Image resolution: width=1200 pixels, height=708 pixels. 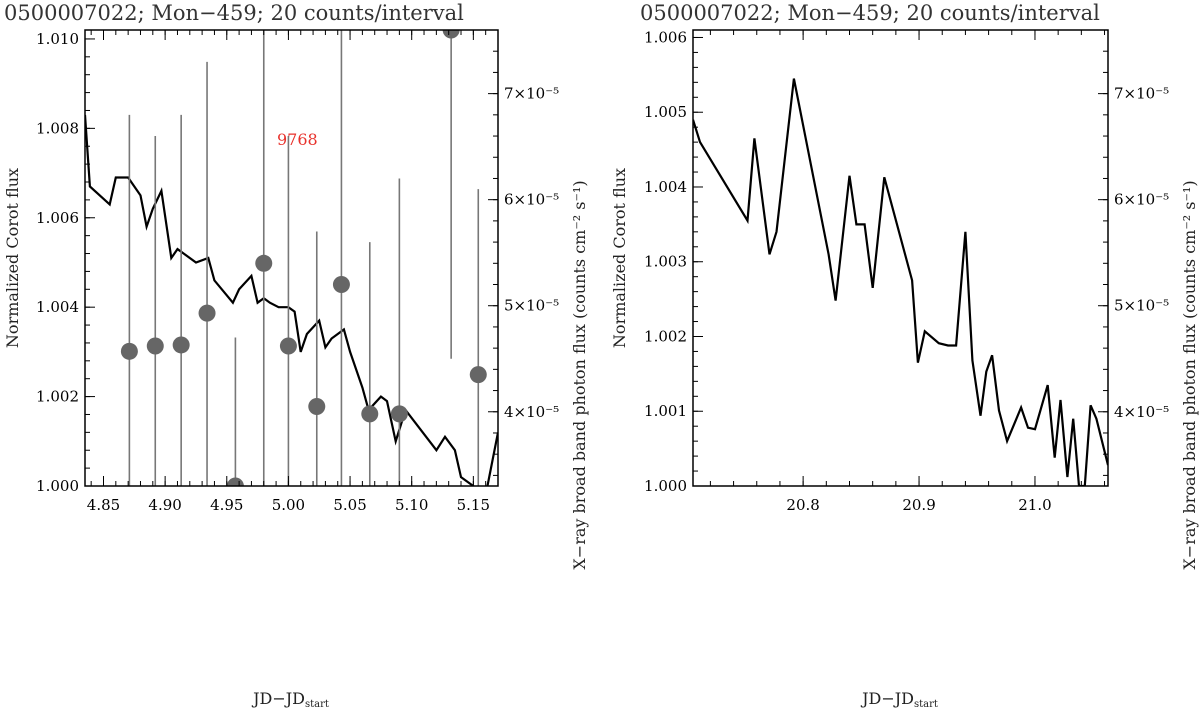 I want to click on right-chart-title: 0500007022; Mon−459; 20 counts/interval, so click(x=870, y=13).